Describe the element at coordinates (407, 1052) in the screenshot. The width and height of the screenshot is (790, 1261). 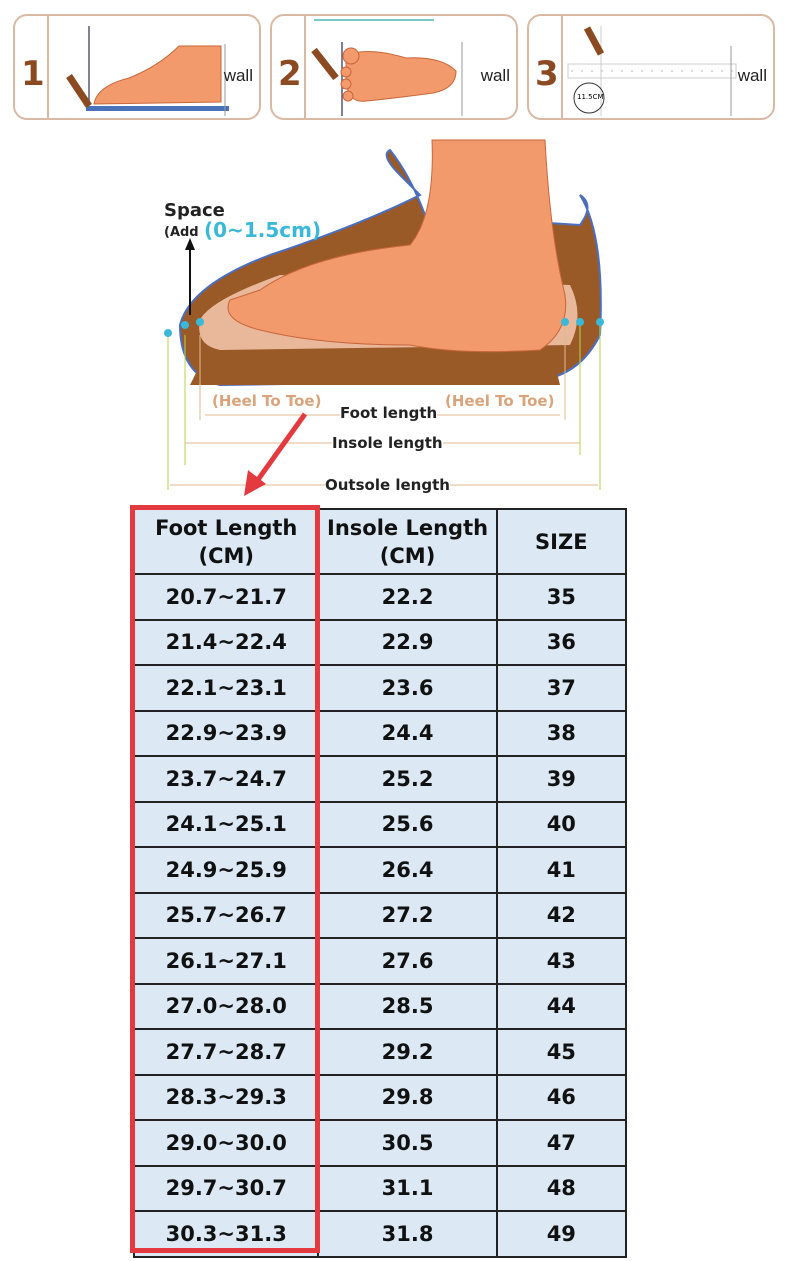
I see `insole-length-cell: 29.2` at that location.